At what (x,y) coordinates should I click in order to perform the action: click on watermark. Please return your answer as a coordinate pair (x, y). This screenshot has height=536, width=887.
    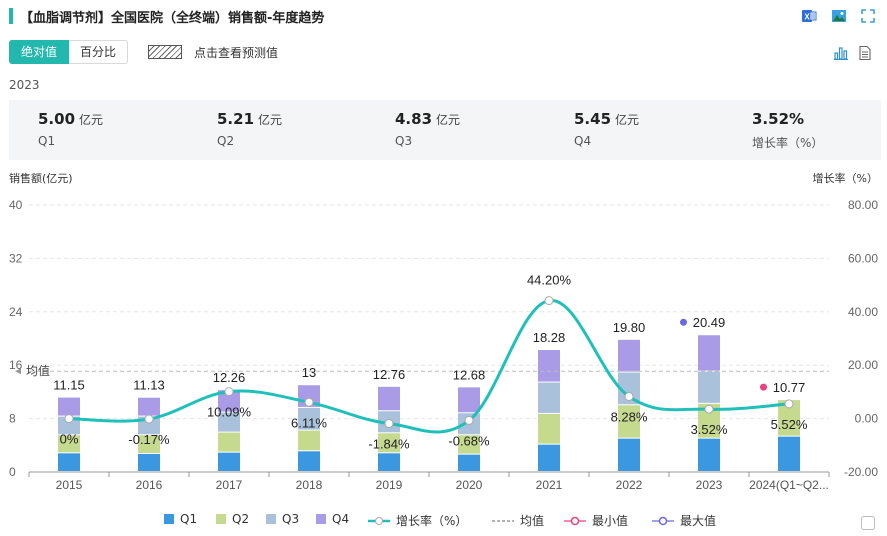
    Looking at the image, I should click on (870, 523).